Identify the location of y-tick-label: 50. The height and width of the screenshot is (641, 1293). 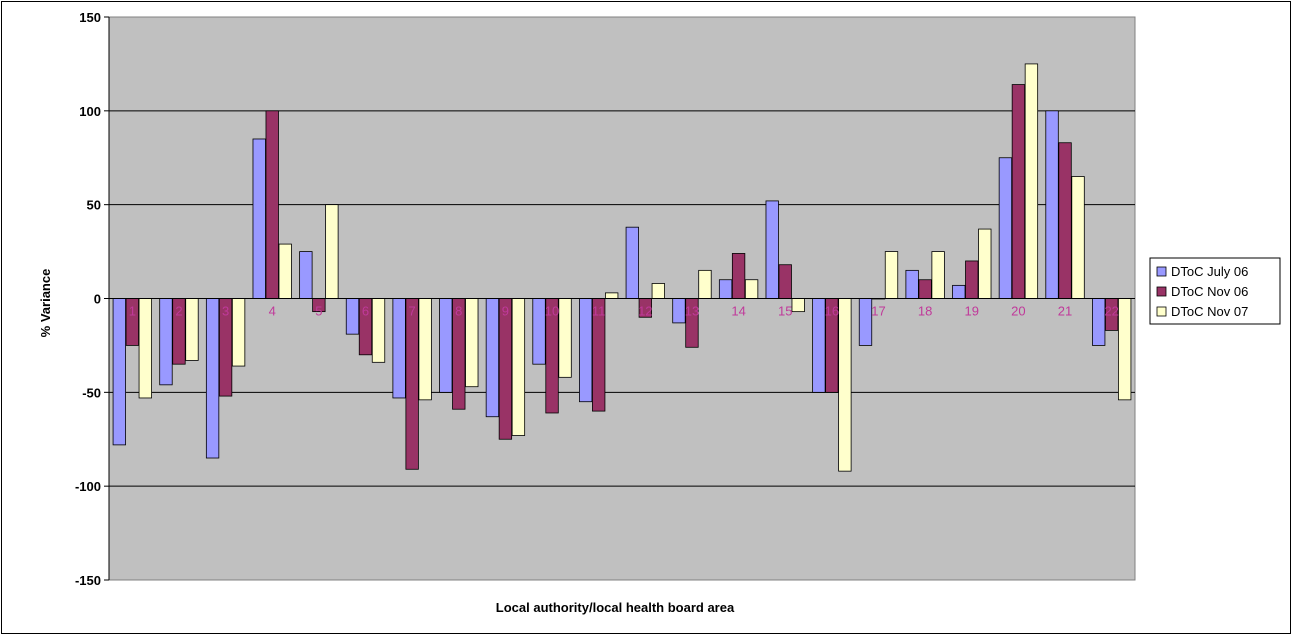
(94, 205).